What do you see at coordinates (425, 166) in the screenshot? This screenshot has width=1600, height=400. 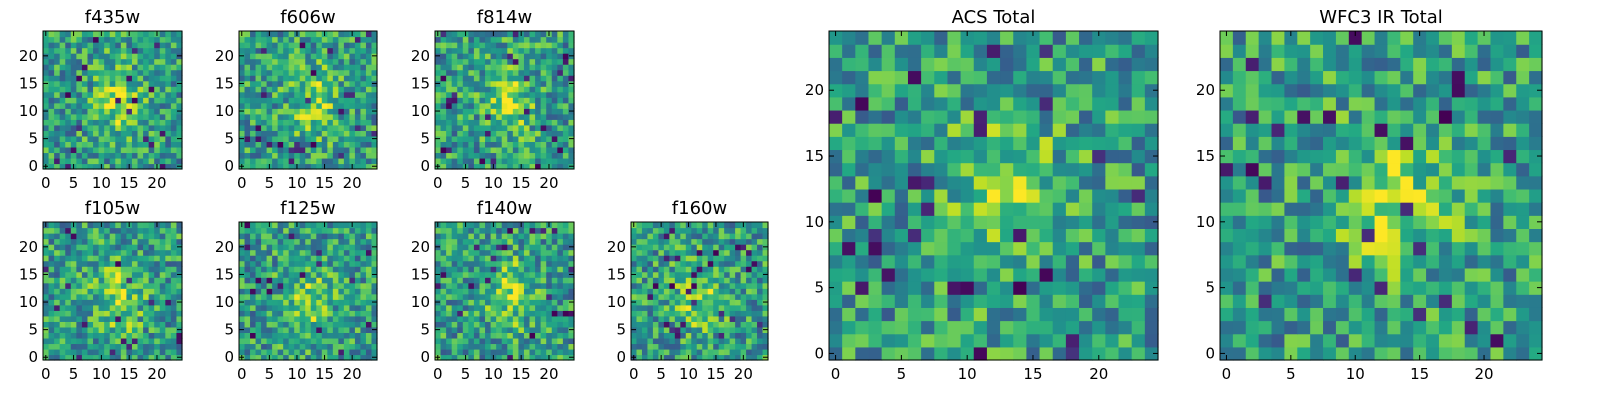 I see `y-tick-label: 0` at bounding box center [425, 166].